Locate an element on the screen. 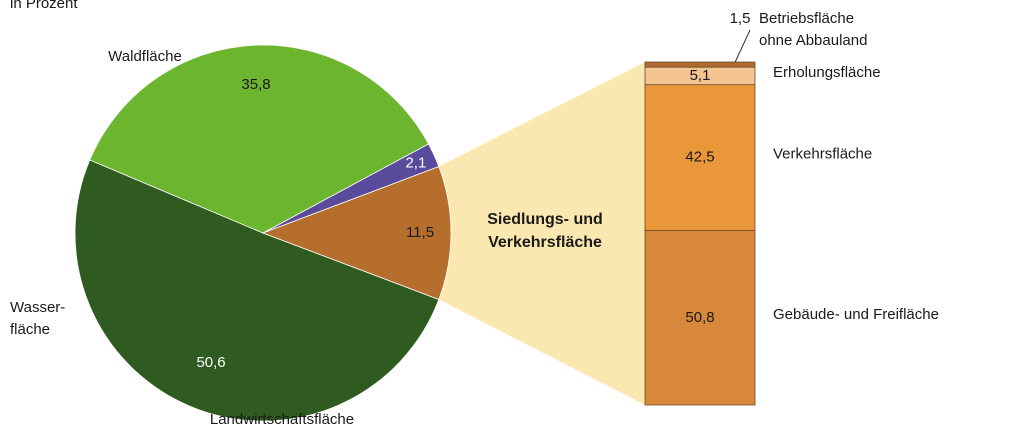  category-label: Verkehrsfläche is located at coordinates (822, 154).